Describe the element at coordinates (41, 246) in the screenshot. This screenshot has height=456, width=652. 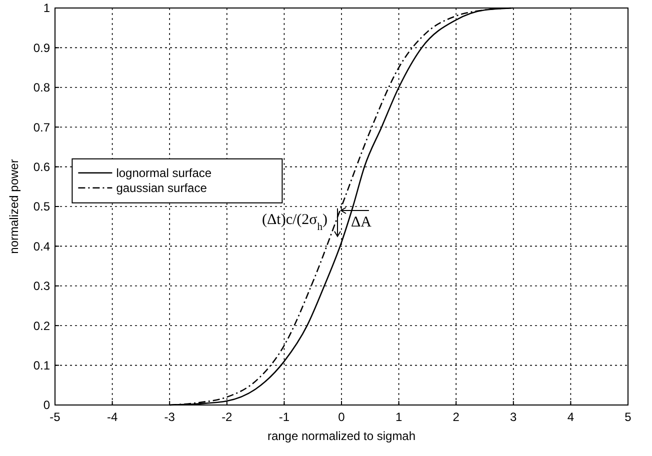
I see `y-tick-label: 0.4` at that location.